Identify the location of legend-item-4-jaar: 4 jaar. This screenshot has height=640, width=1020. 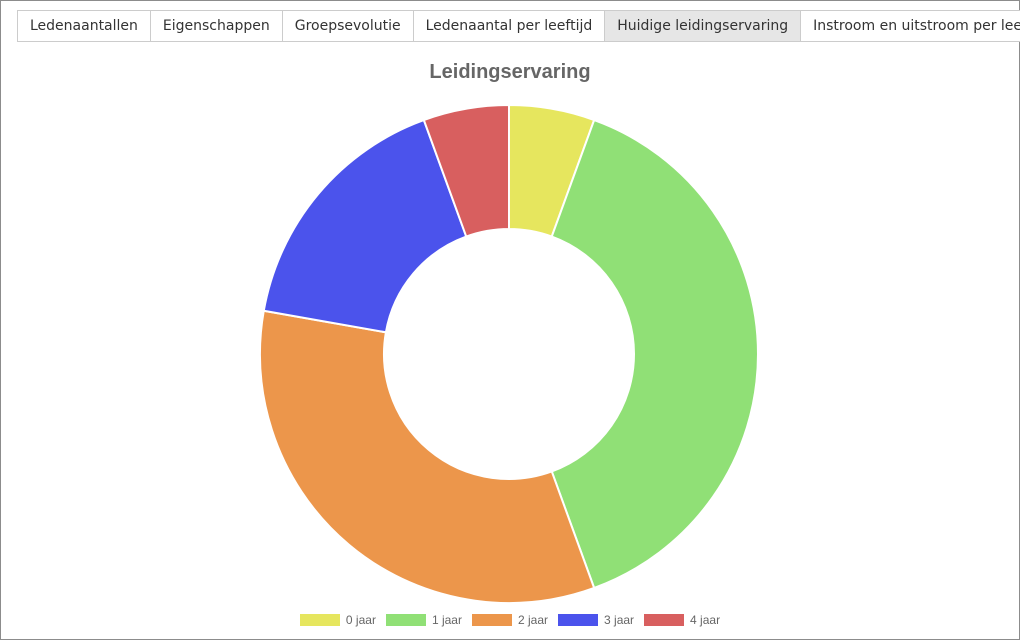
(682, 620).